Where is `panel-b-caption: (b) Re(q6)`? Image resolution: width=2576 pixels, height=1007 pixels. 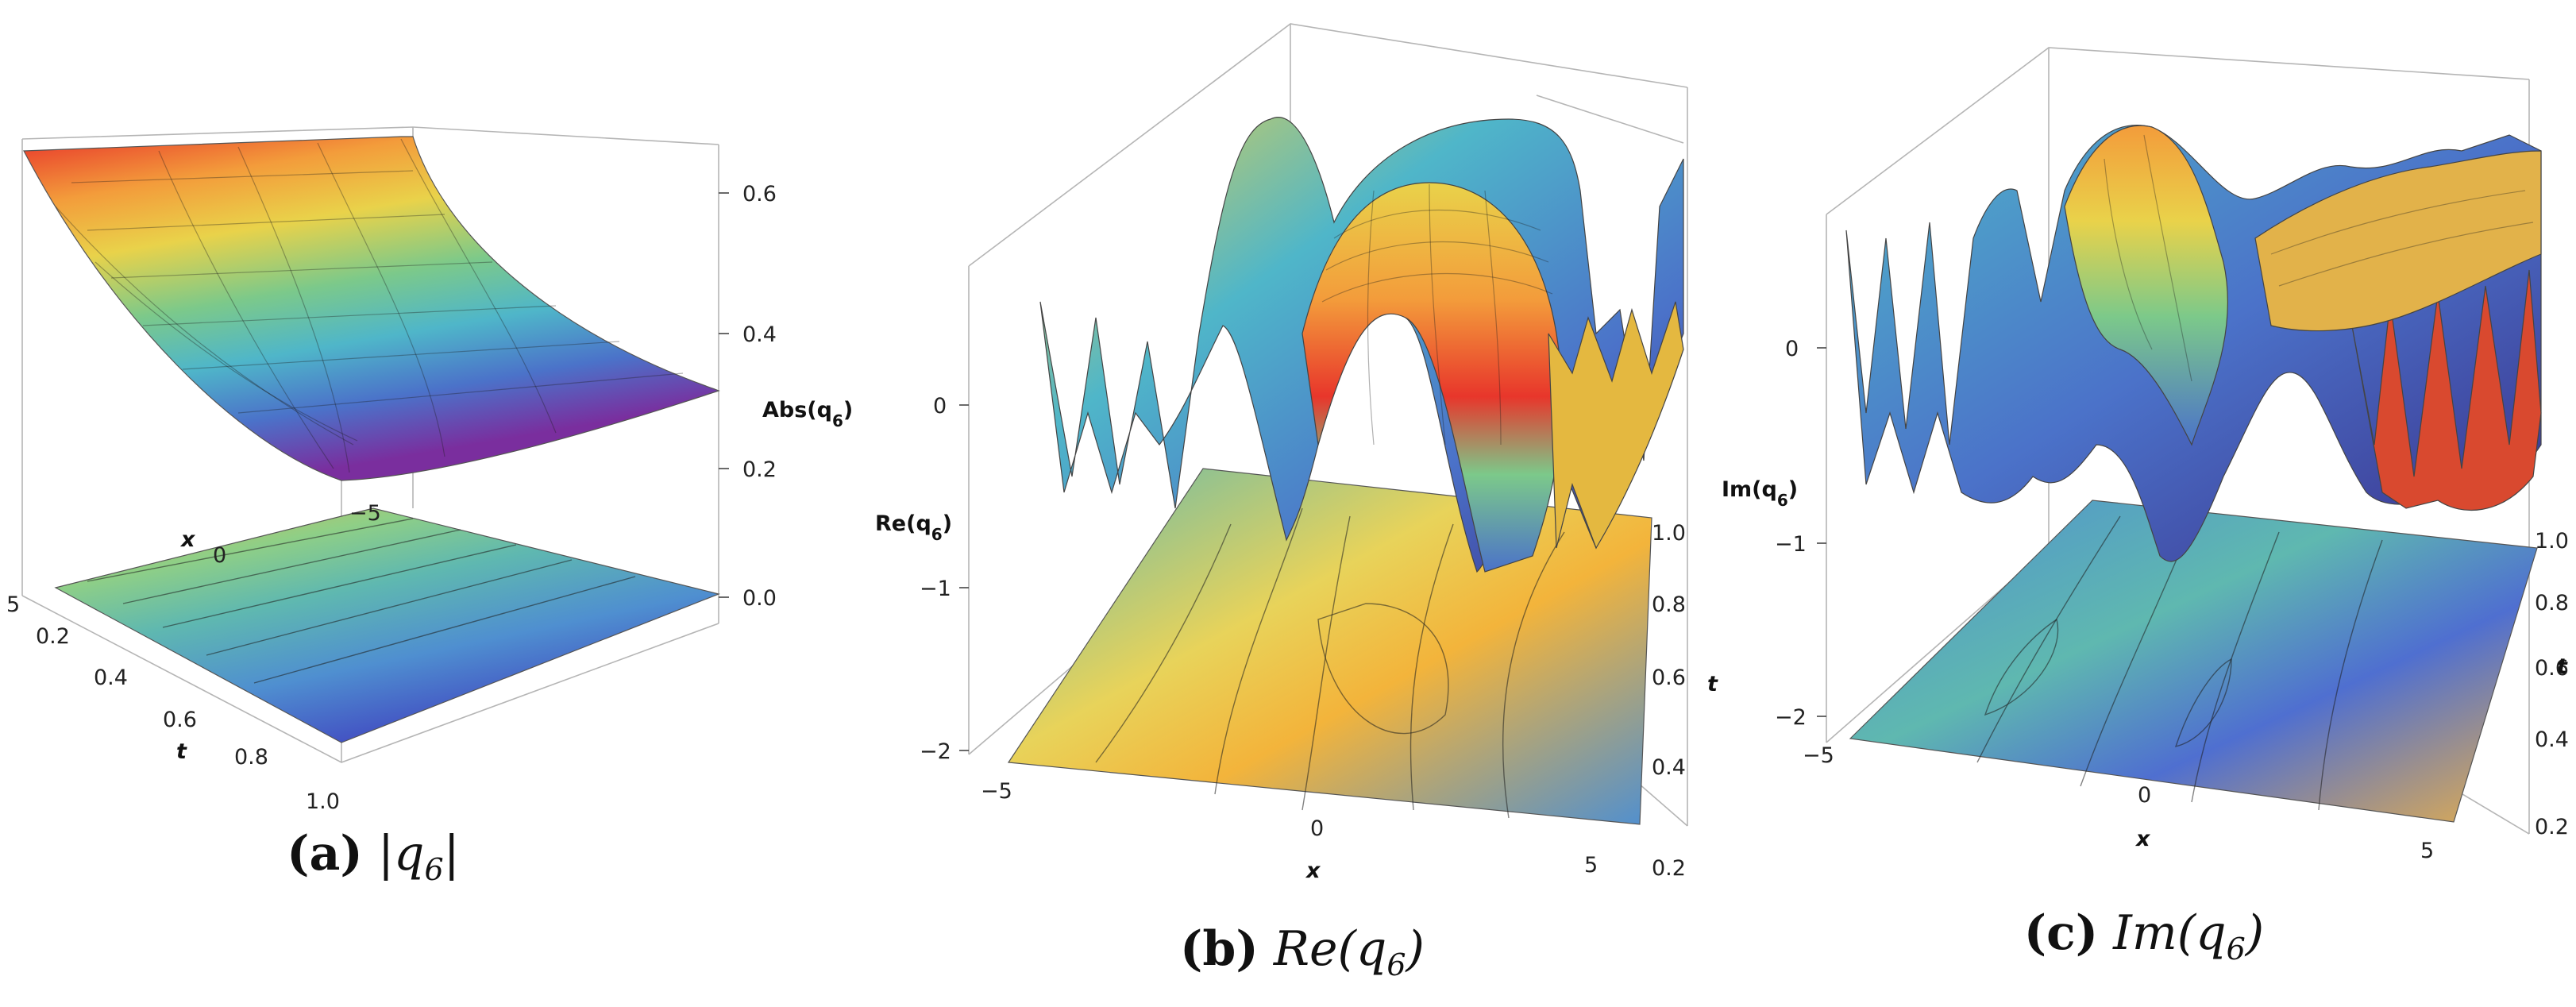 panel-b-caption: (b) Re(q6) is located at coordinates (1302, 951).